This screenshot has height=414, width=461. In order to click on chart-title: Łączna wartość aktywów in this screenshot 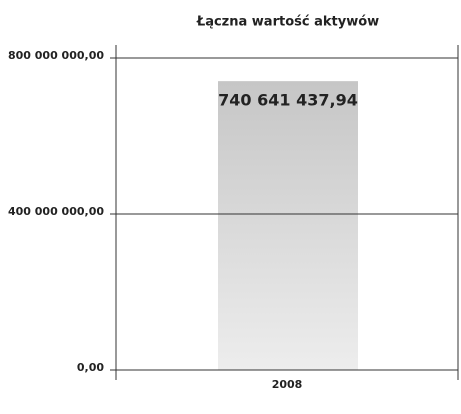, I will do `click(287, 22)`.